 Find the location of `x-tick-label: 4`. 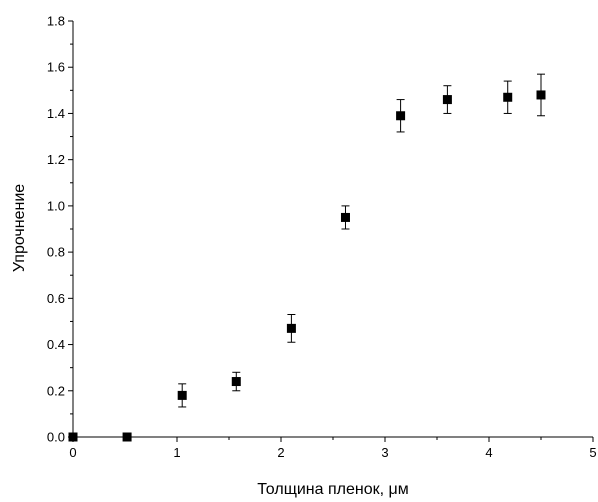

x-tick-label: 4 is located at coordinates (488, 452).